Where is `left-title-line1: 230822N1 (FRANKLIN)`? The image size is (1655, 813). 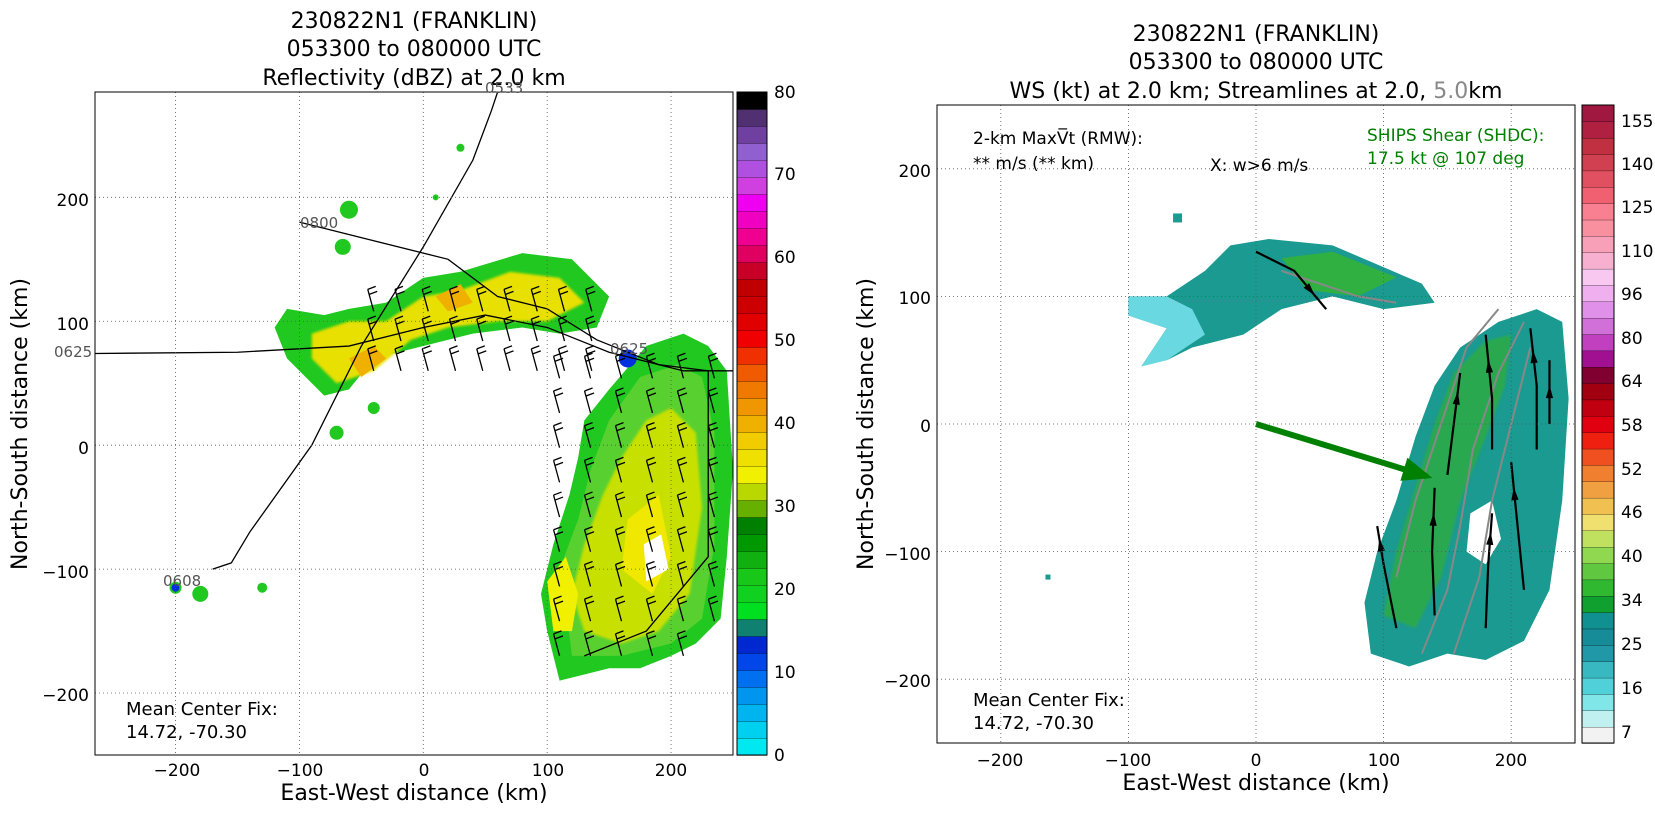 left-title-line1: 230822N1 (FRANKLIN) is located at coordinates (414, 21).